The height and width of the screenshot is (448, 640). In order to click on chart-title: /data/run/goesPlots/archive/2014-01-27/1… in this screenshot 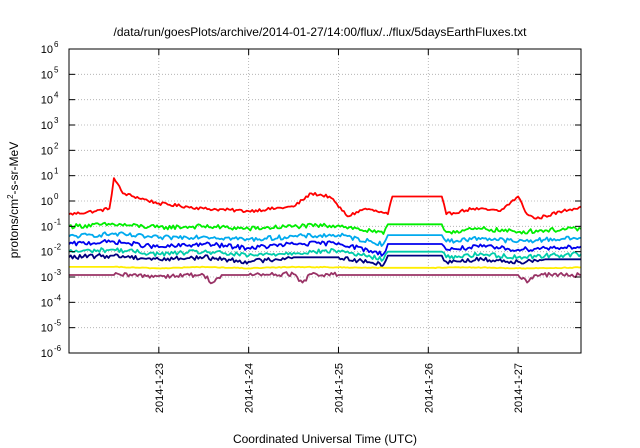, I will do `click(321, 32)`.